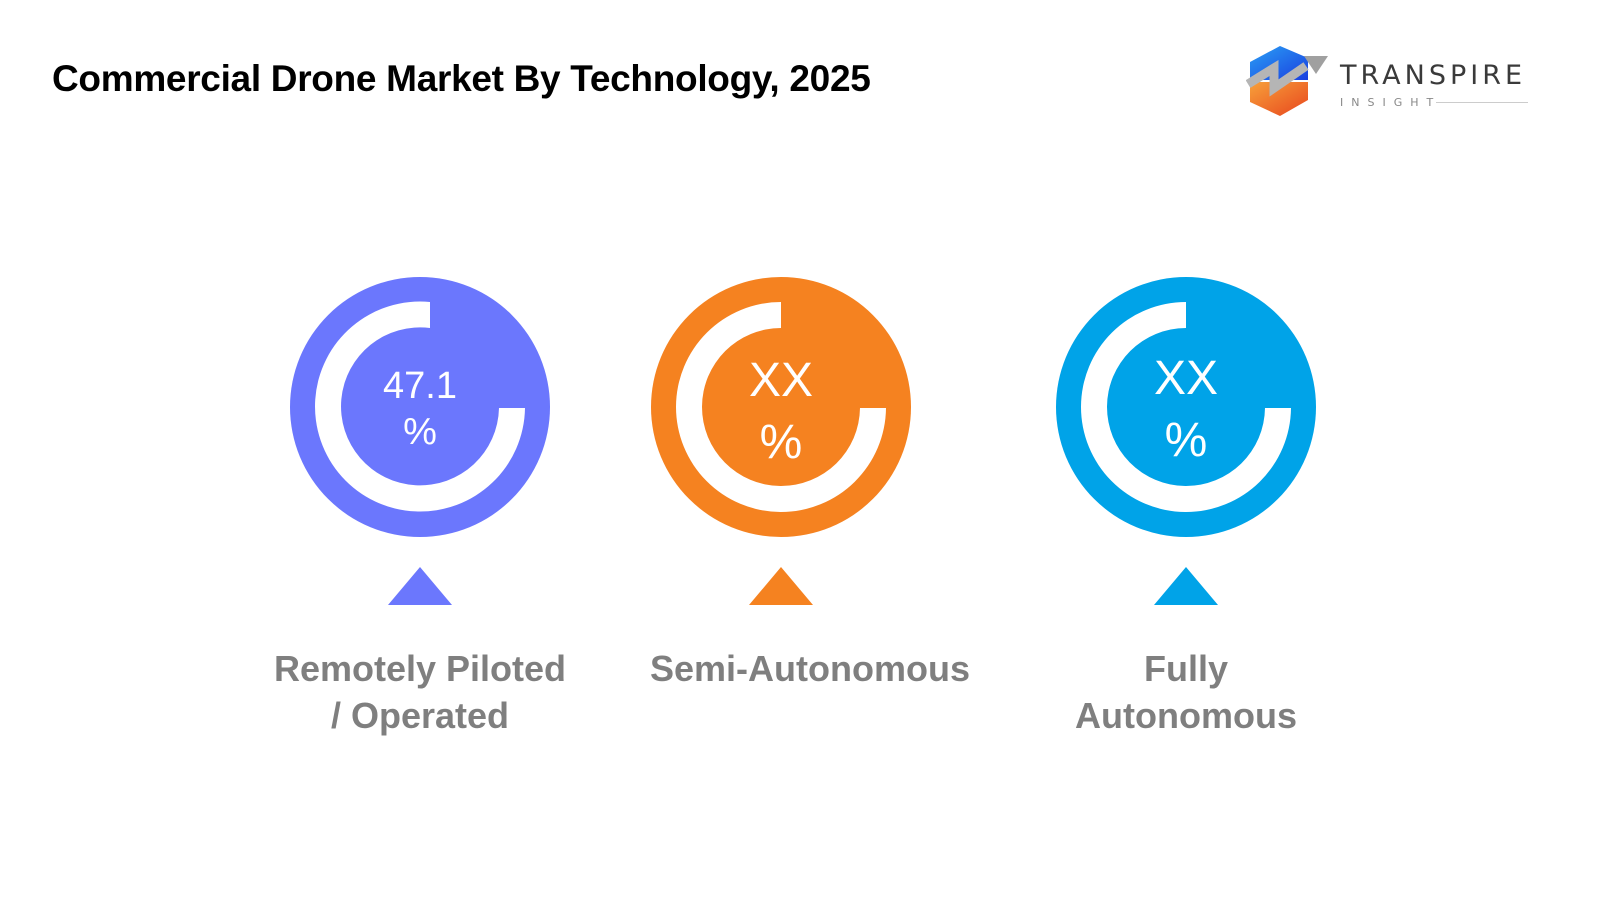 This screenshot has height=900, width=1600. Describe the element at coordinates (420, 692) in the screenshot. I see `segment-label-remotely-piloted: Remotely Piloted / Operated` at that location.